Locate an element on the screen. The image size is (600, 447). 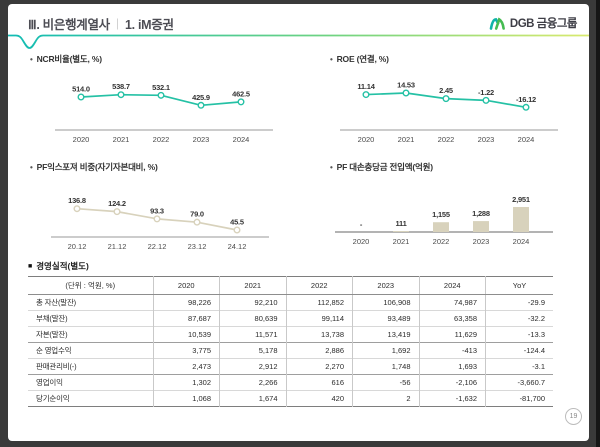
table-cell: 80,639 is located at coordinates (252, 318).